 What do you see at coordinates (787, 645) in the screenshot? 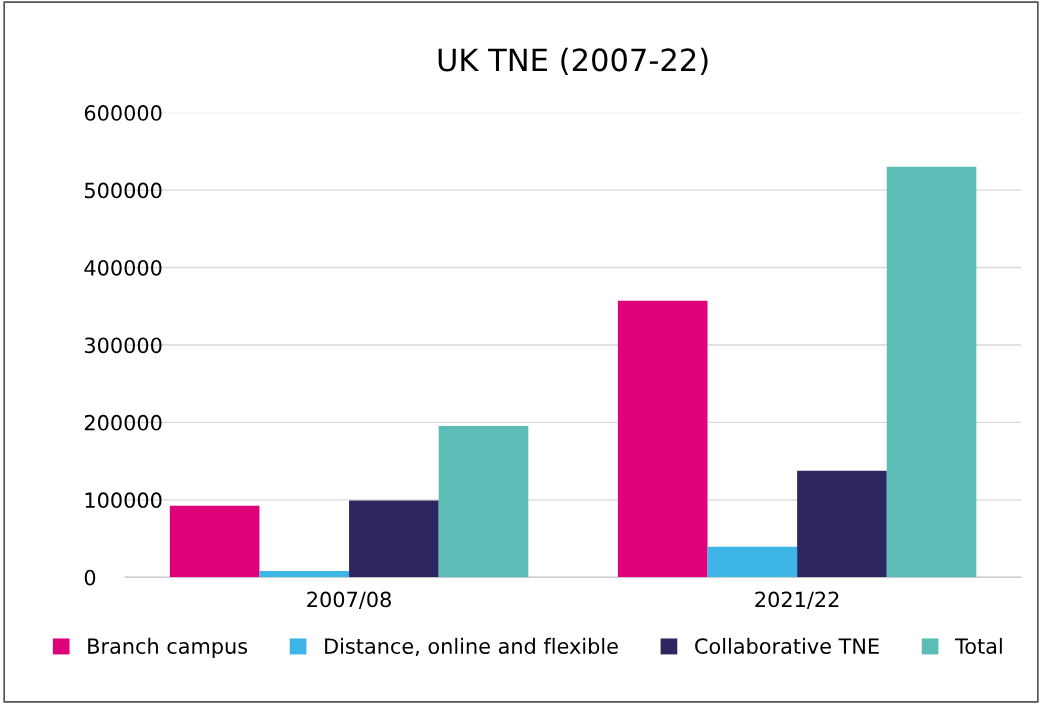
I see `legend-label: Collaborative TNE` at bounding box center [787, 645].